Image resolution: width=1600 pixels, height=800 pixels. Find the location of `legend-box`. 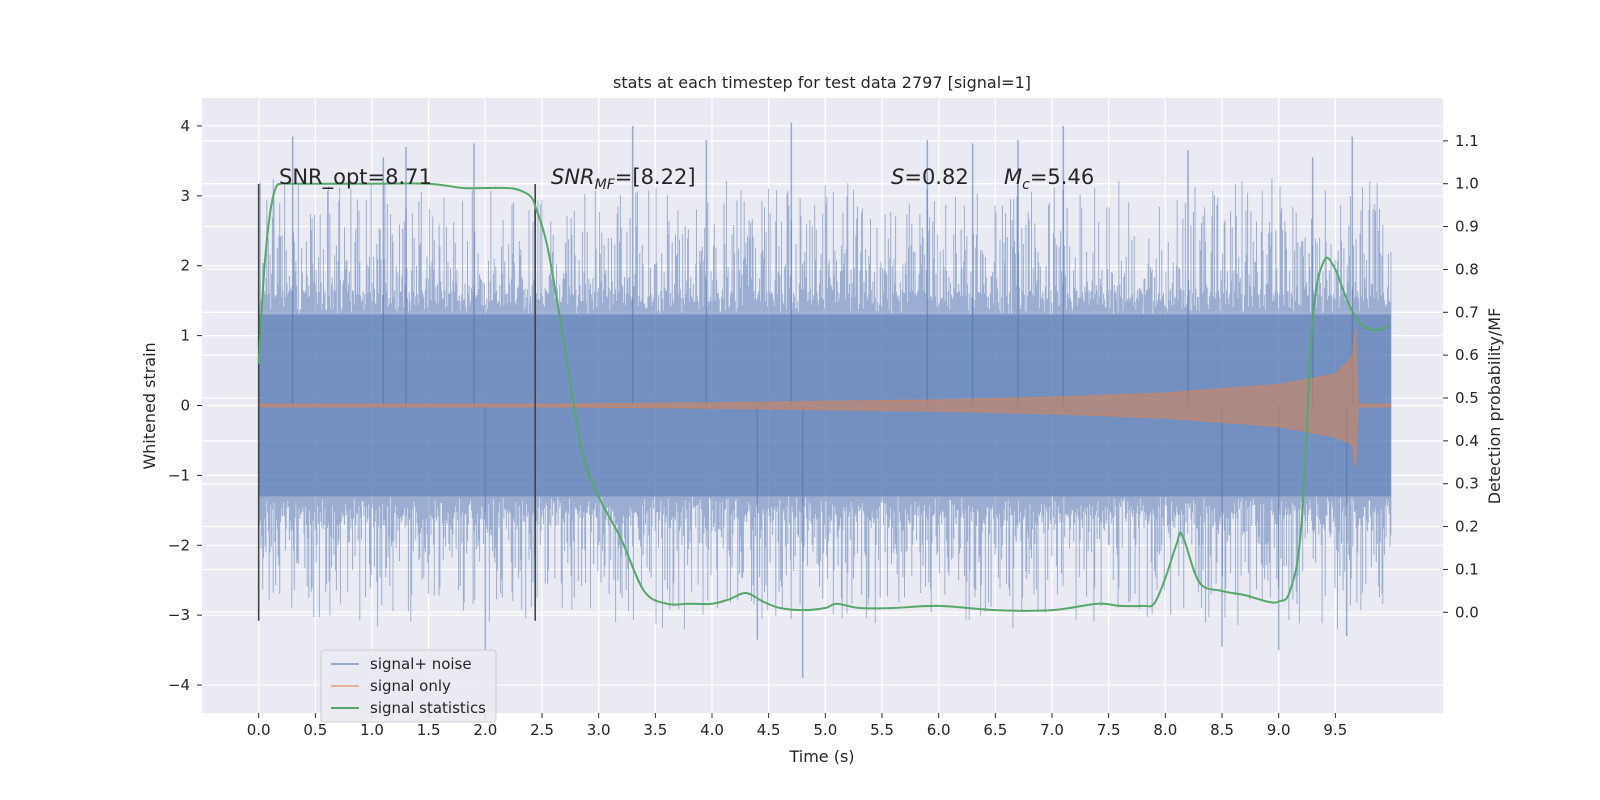

legend-box is located at coordinates (408, 686).